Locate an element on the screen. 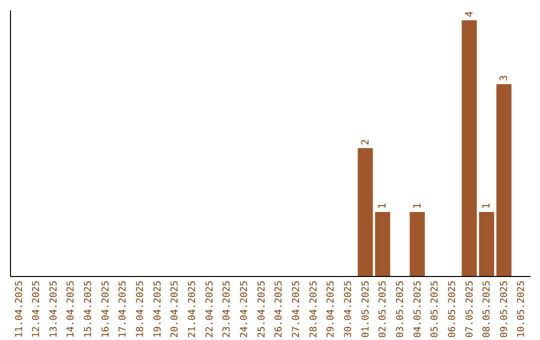 The width and height of the screenshot is (540, 340). x-tick-label: 13.04.2025 is located at coordinates (54, 309).